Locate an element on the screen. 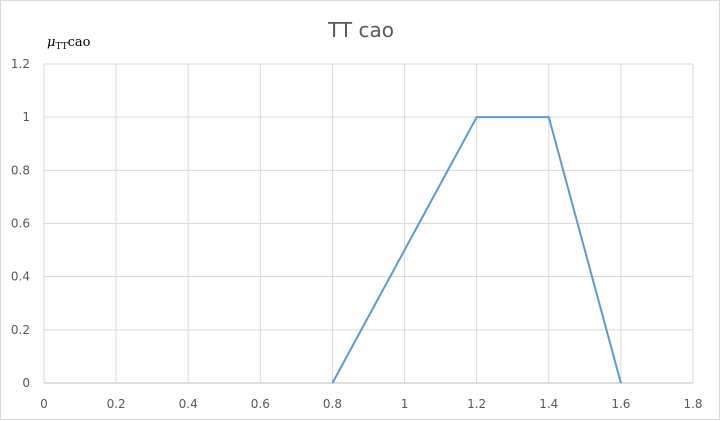 The height and width of the screenshot is (421, 721). y-tick-label: 1.2 is located at coordinates (20, 64).